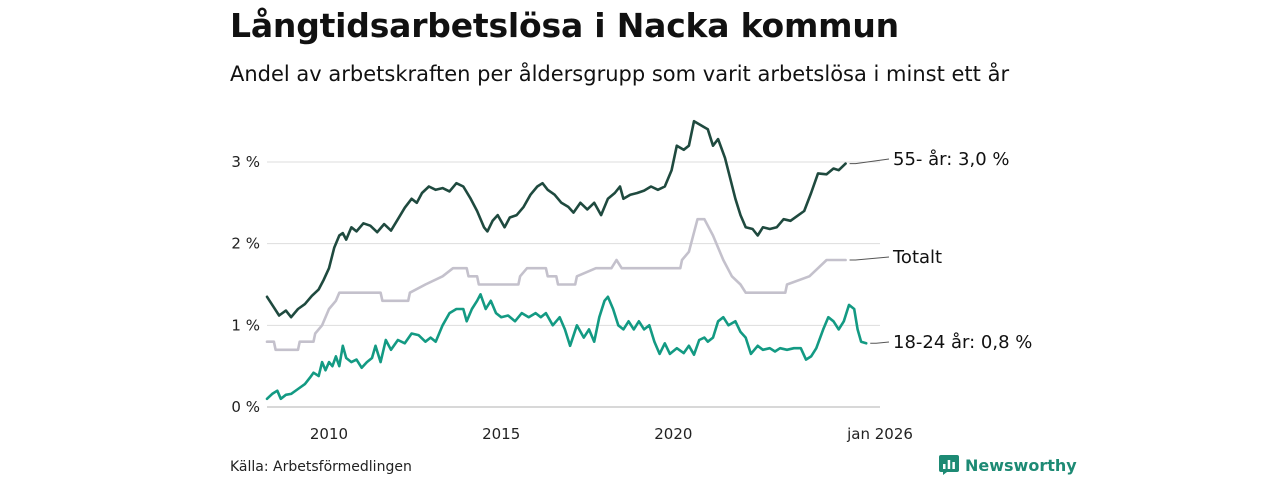  Describe the element at coordinates (949, 465) in the screenshot. I see `newsworthy-logo-icon` at that location.